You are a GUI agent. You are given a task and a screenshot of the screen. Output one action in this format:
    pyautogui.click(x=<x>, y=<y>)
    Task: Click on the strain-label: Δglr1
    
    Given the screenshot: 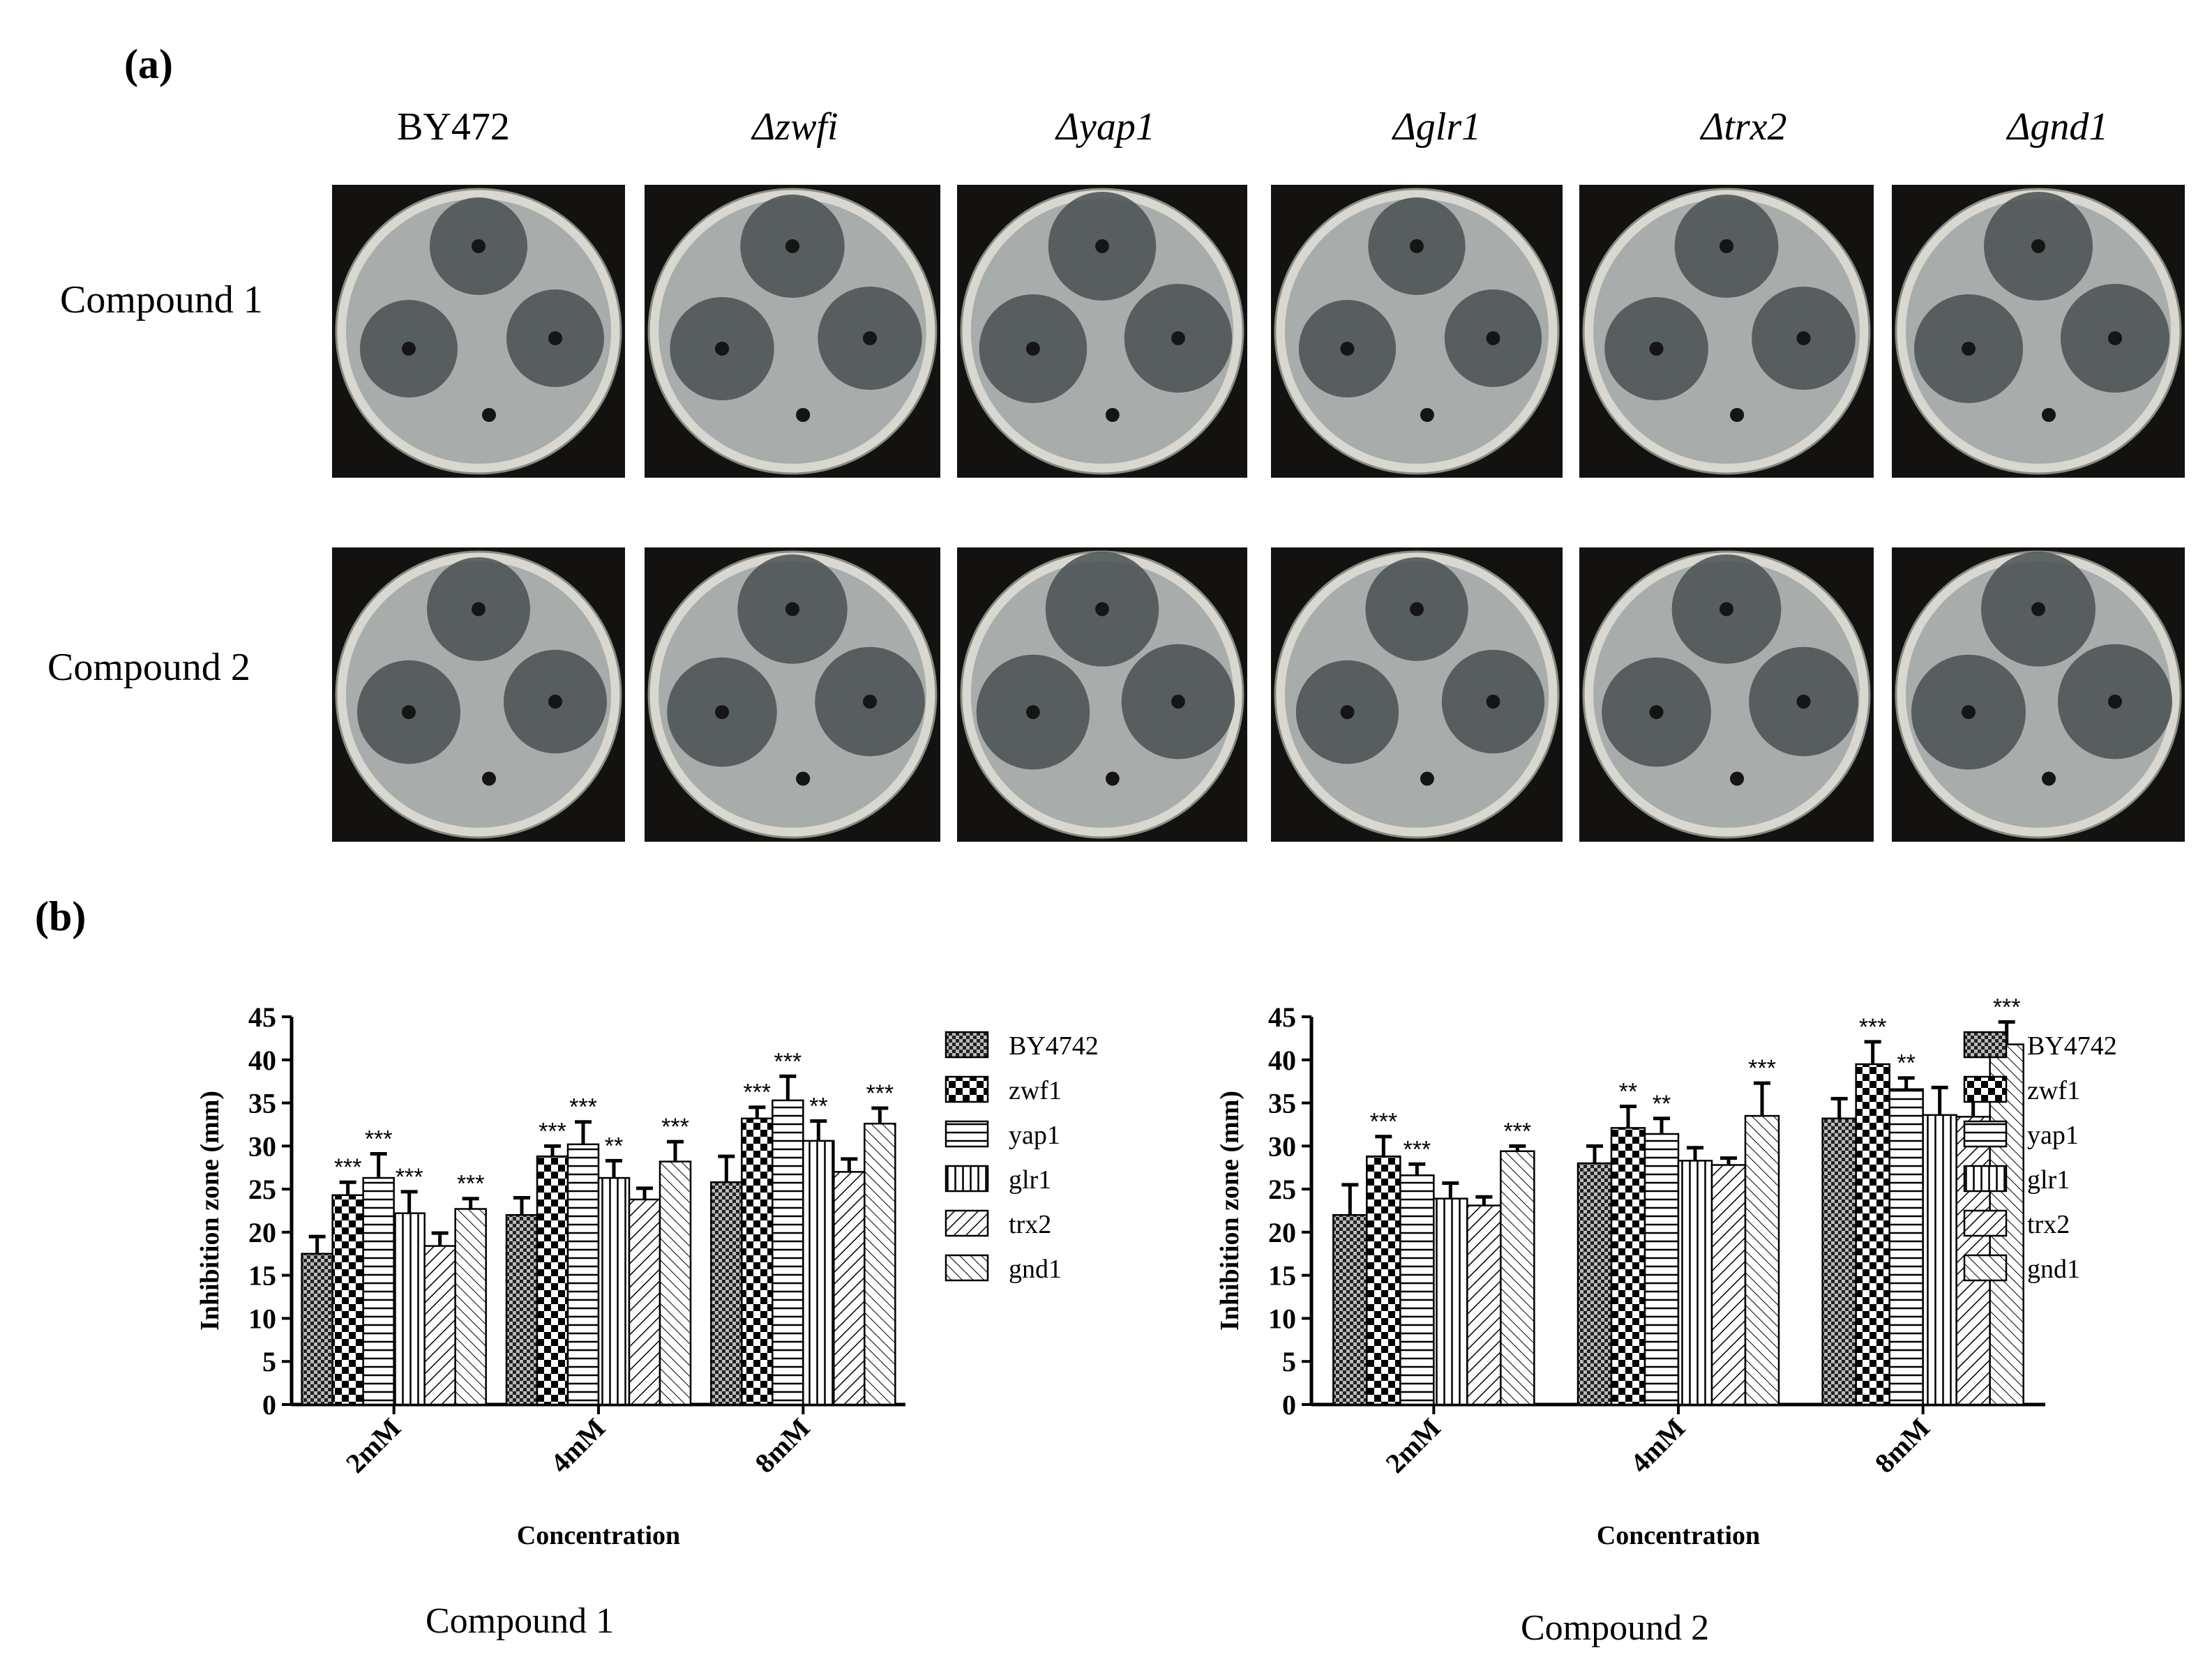 What is the action you would take?
    pyautogui.click(x=1437, y=127)
    